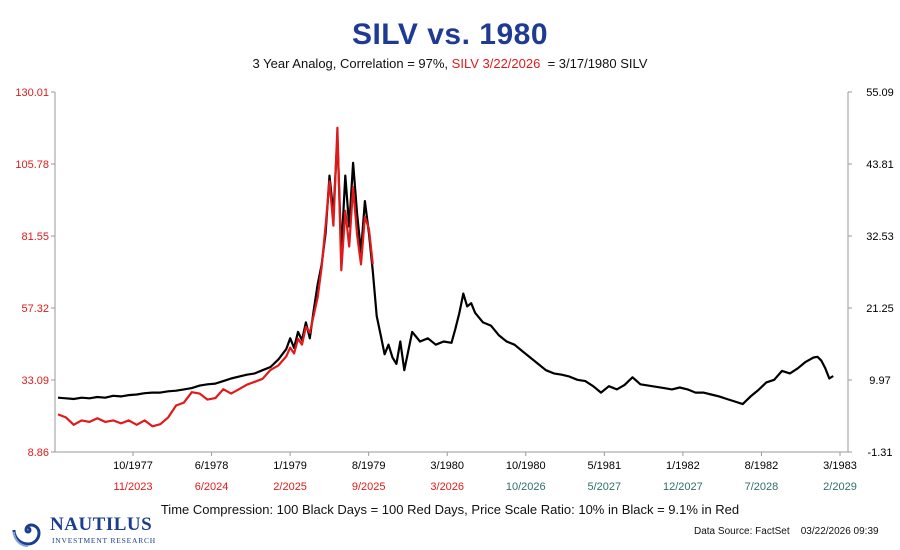  I want to click on logo-wordmark: NAUTILUS, so click(101, 524).